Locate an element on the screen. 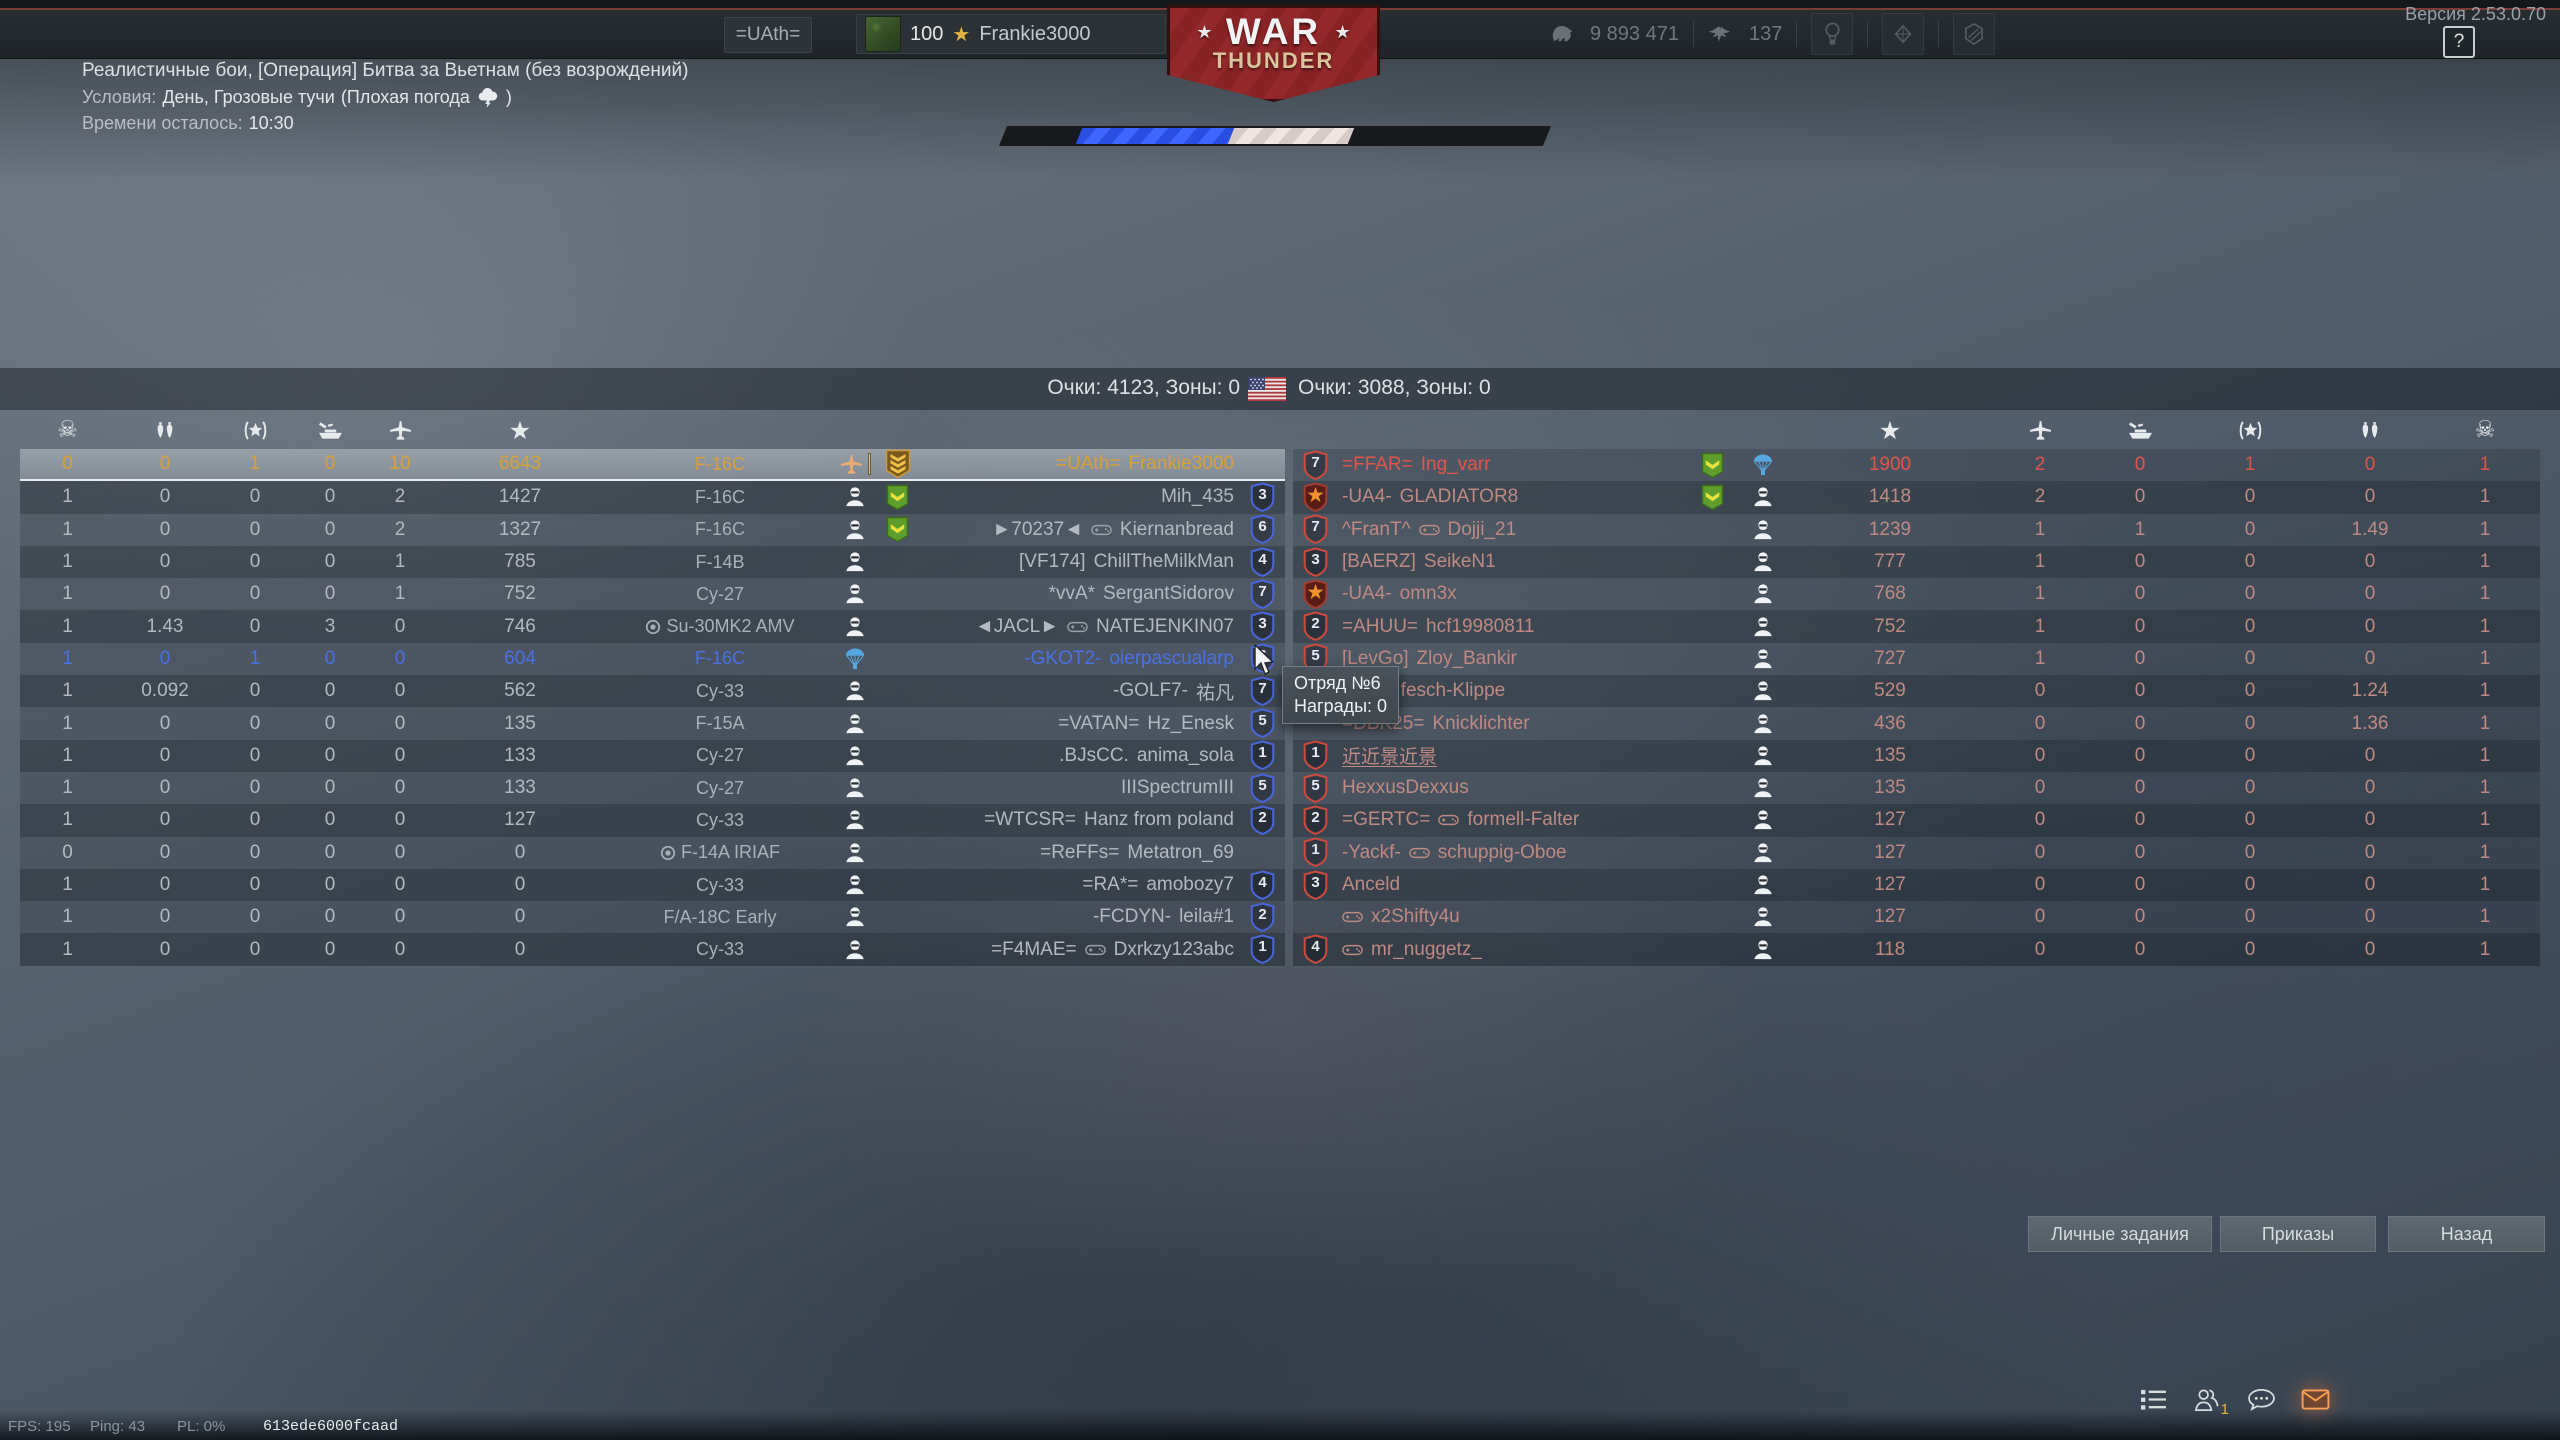 This screenshot has height=1440, width=2560. chat-icon is located at coordinates (2261, 1399).